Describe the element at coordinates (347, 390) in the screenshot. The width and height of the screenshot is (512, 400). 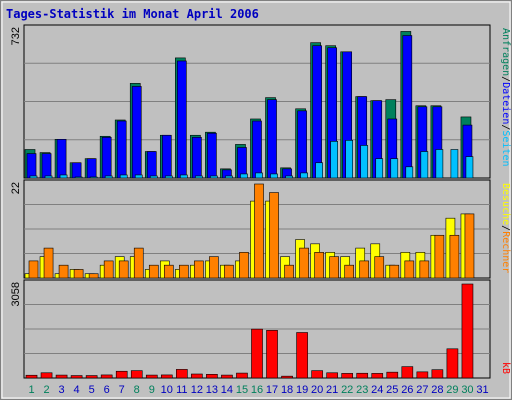
I see `x-tick-label: 22` at that location.